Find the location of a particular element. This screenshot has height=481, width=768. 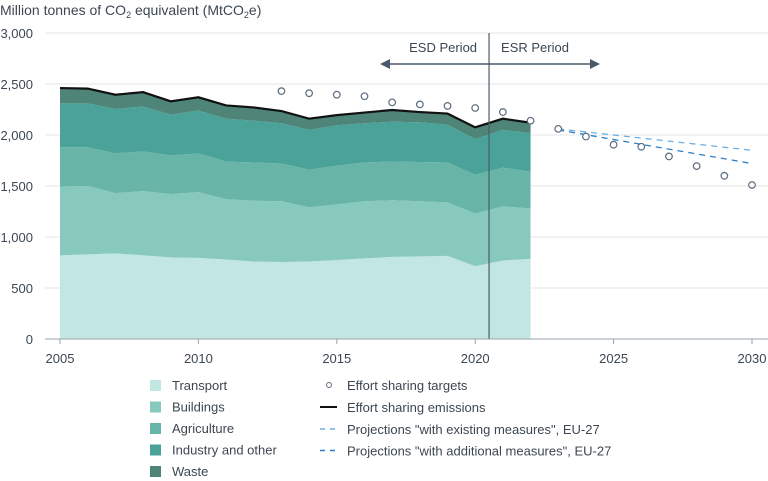

legend-label: Buildings is located at coordinates (198, 407).